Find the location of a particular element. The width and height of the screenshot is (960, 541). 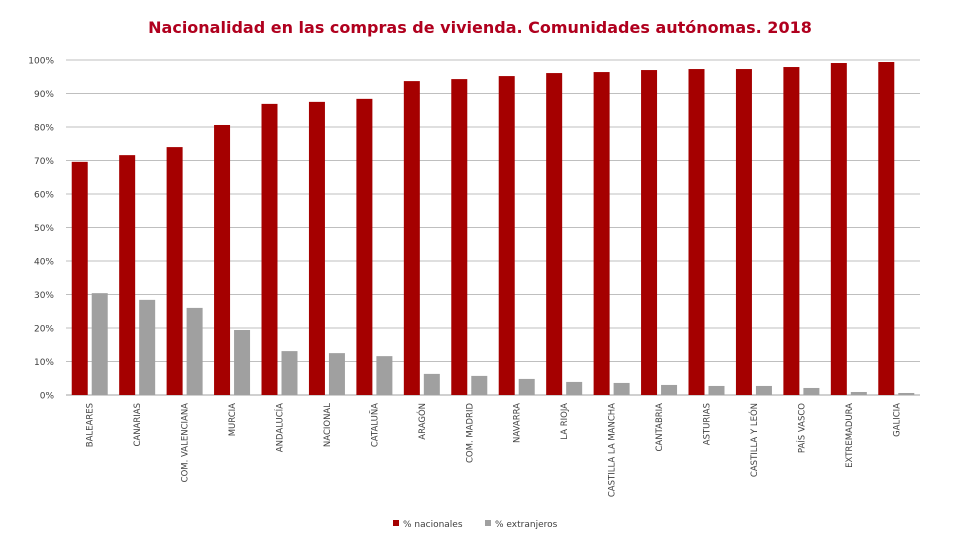

y-tick-label: 50% is located at coordinates (44, 229).